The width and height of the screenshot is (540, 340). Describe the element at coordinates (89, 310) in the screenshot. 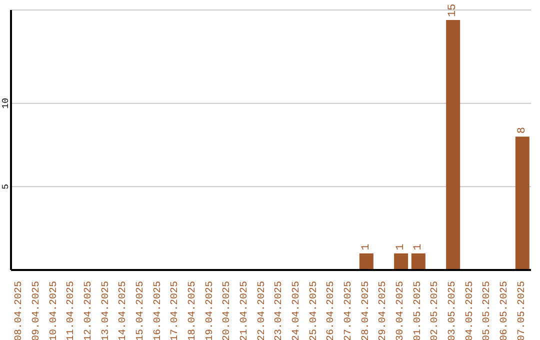

I see `x-tick-label: 12.04.2025` at that location.